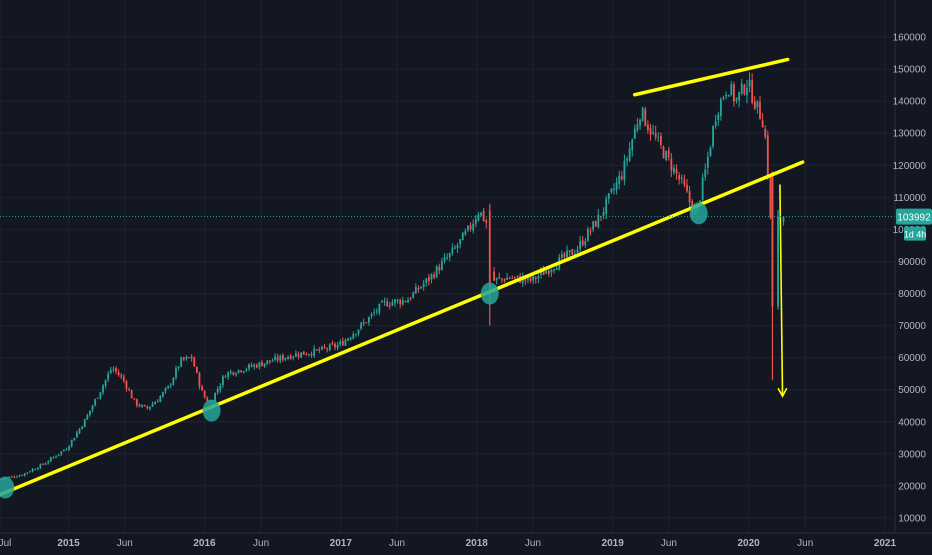 This screenshot has height=555, width=932. What do you see at coordinates (477, 543) in the screenshot?
I see `time-tick-label: 2018` at bounding box center [477, 543].